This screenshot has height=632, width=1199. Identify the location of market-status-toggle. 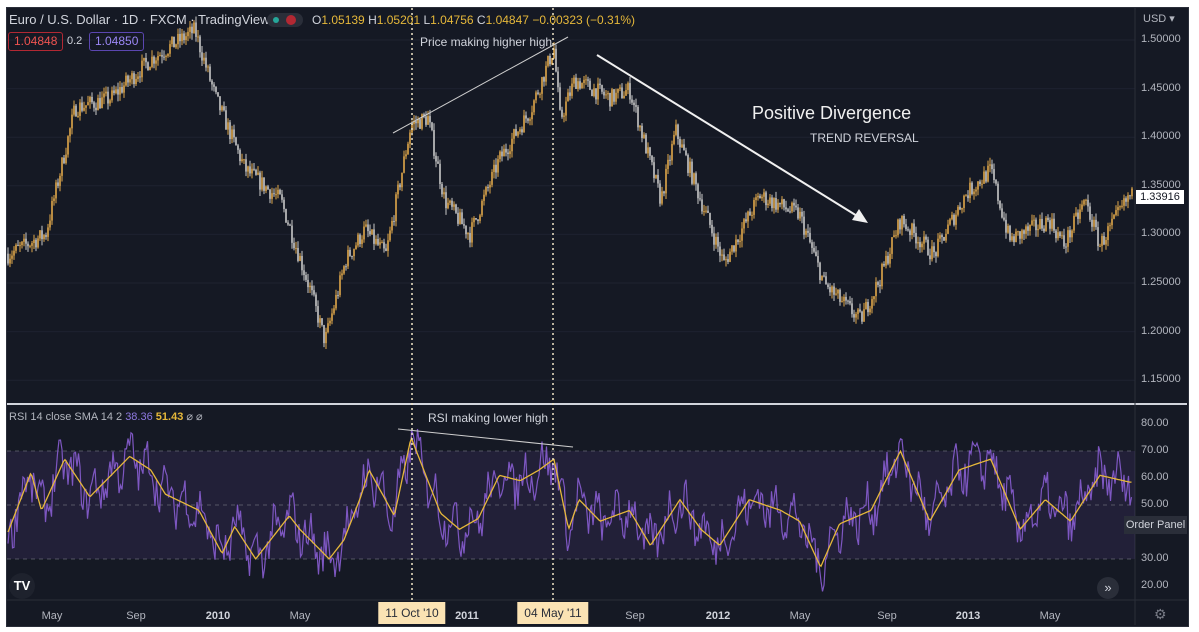
(285, 20).